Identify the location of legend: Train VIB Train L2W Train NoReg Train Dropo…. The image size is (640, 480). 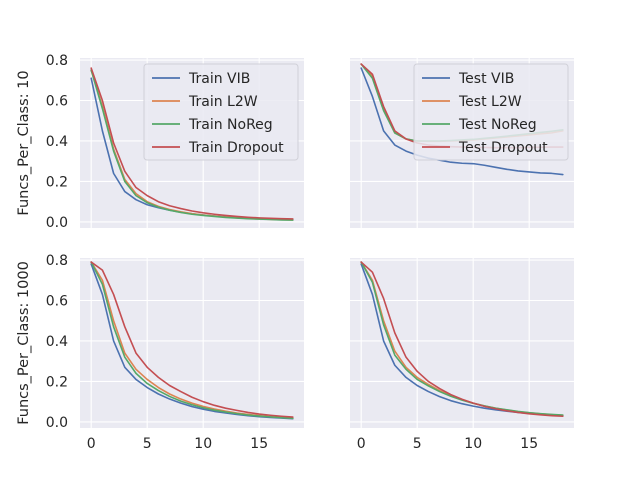
(221, 112).